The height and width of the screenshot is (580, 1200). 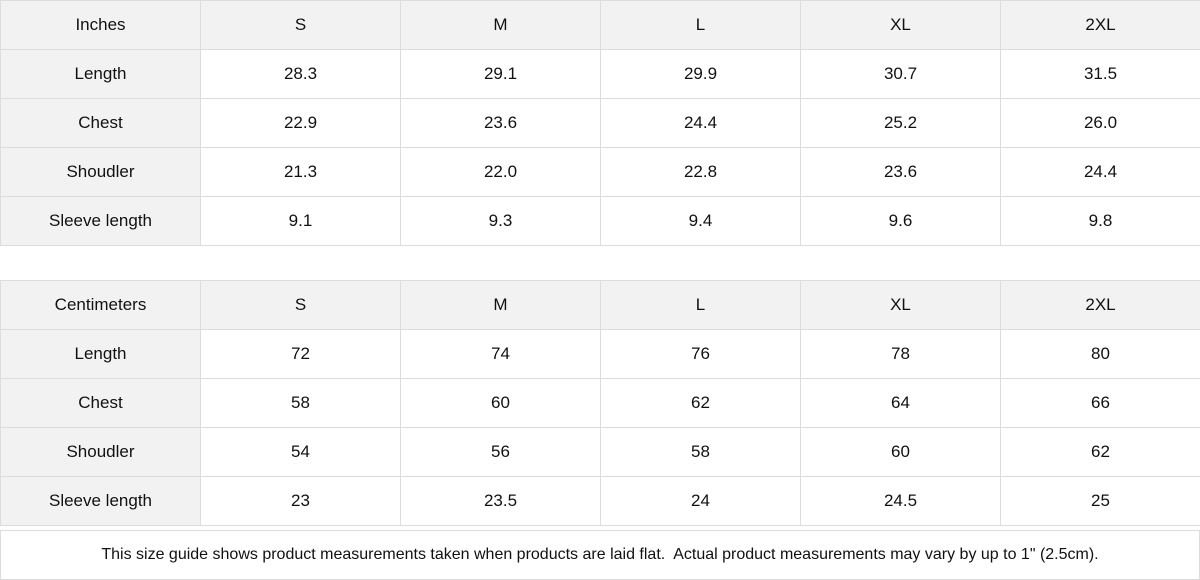 What do you see at coordinates (300, 74) in the screenshot?
I see `measurement-value: 28.3` at bounding box center [300, 74].